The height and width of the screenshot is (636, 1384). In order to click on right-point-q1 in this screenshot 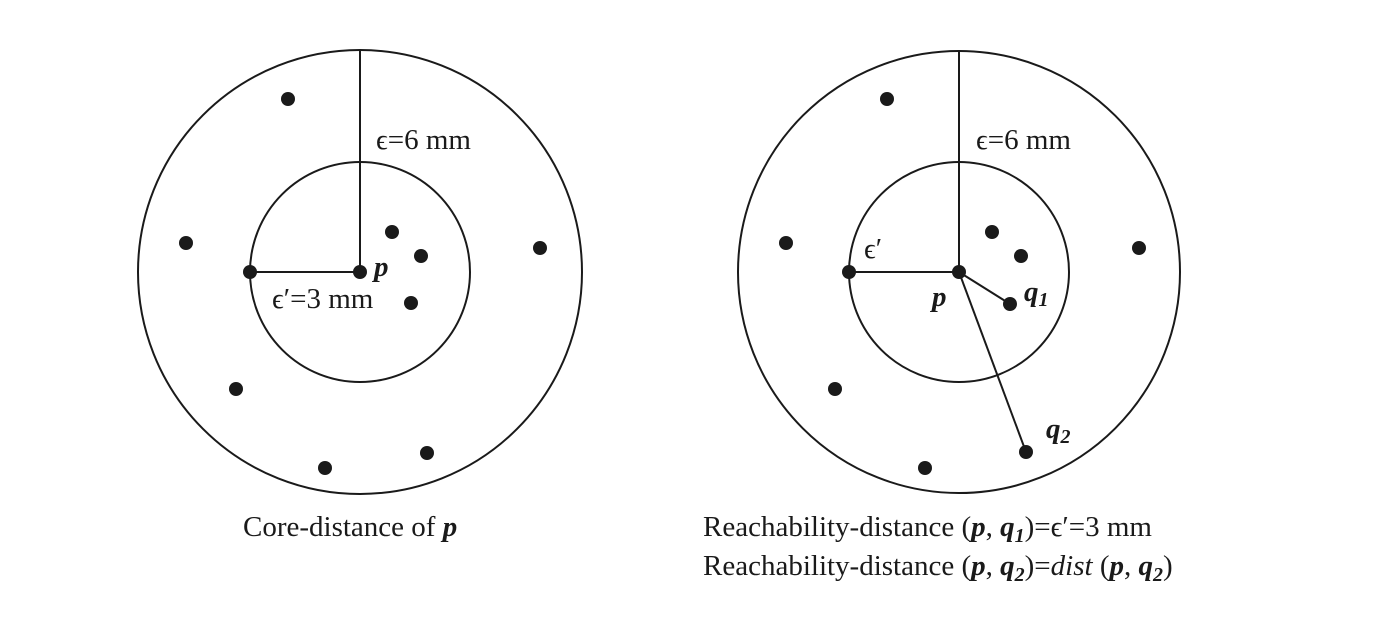, I will do `click(1010, 304)`.